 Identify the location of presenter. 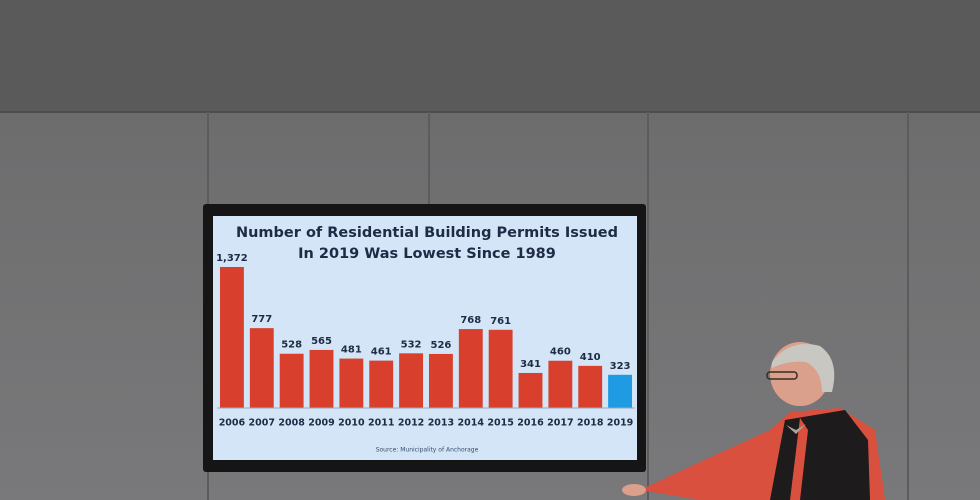
(753, 421).